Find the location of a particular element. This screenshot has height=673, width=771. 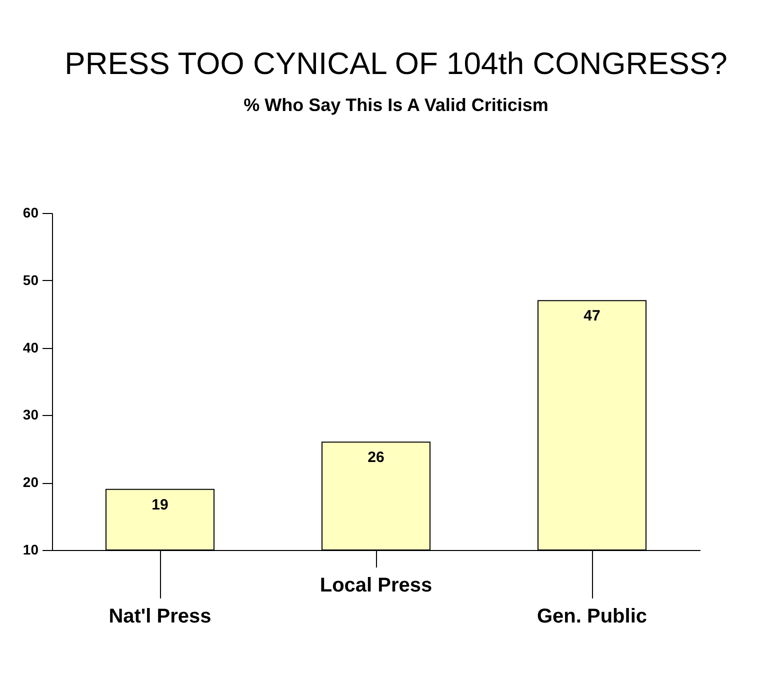

y-tick-label: 60 is located at coordinates (30, 212).